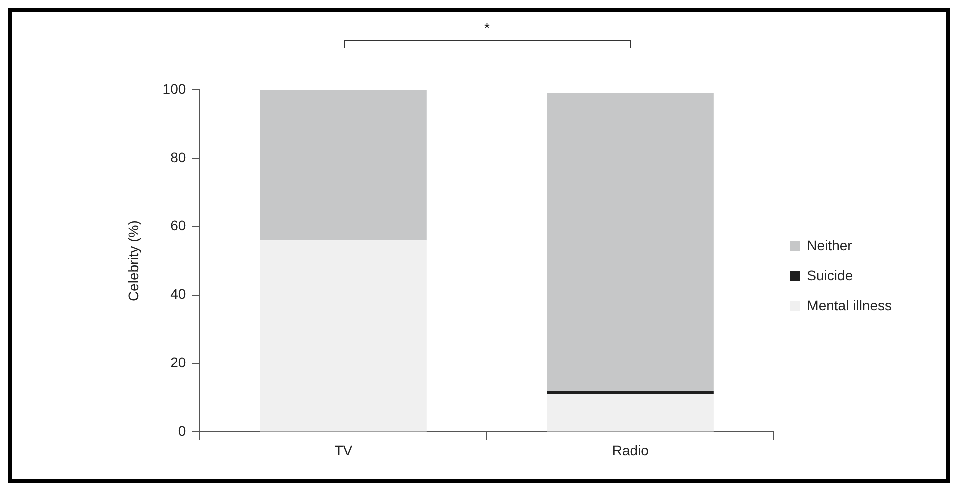 Image resolution: width=958 pixels, height=491 pixels. What do you see at coordinates (178, 226) in the screenshot?
I see `y-tick-label: 60` at bounding box center [178, 226].